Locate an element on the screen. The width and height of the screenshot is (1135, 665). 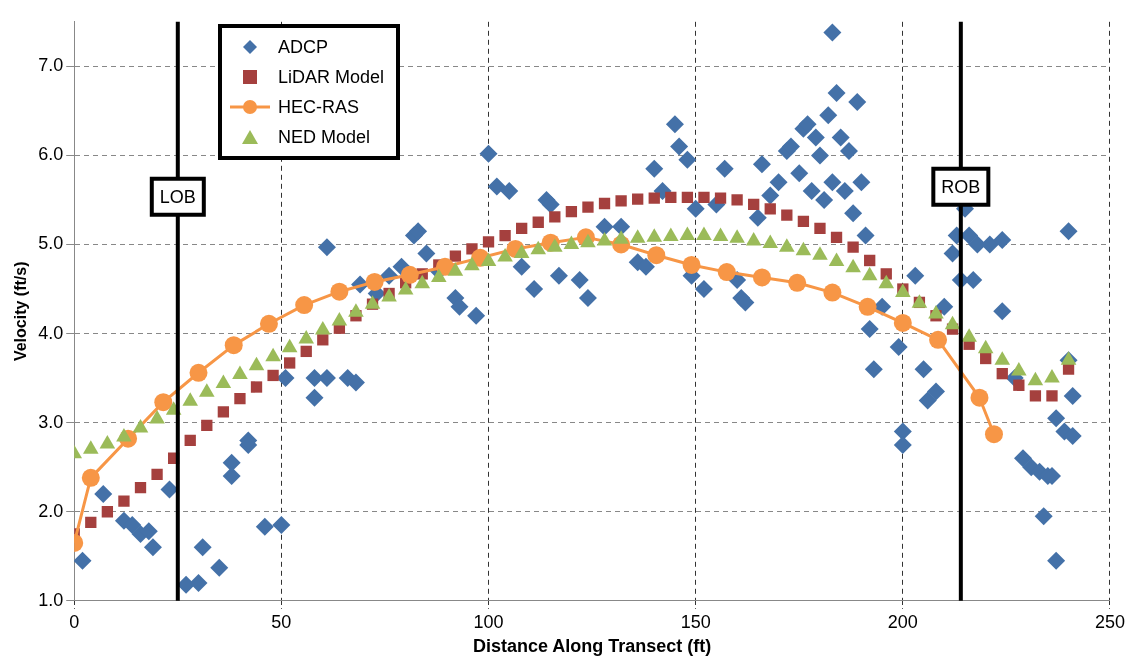
y-axis-title: Velocity (ft/s) is located at coordinates (21, 311).